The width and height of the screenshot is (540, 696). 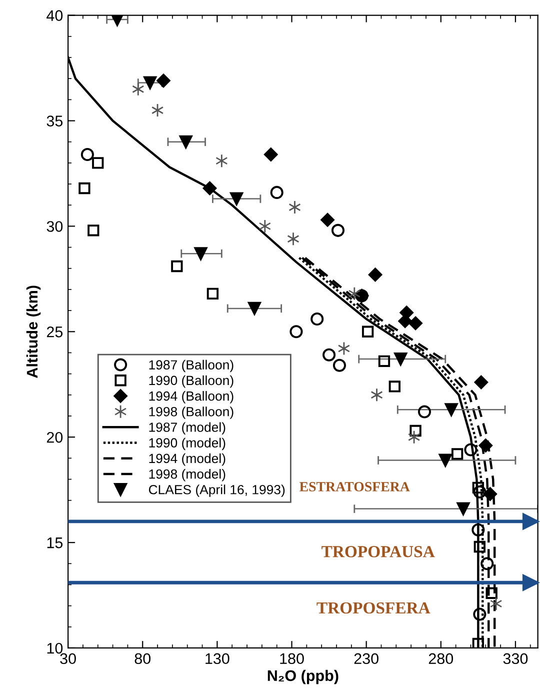 I want to click on legend-label: 1990 (model), so click(x=187, y=444).